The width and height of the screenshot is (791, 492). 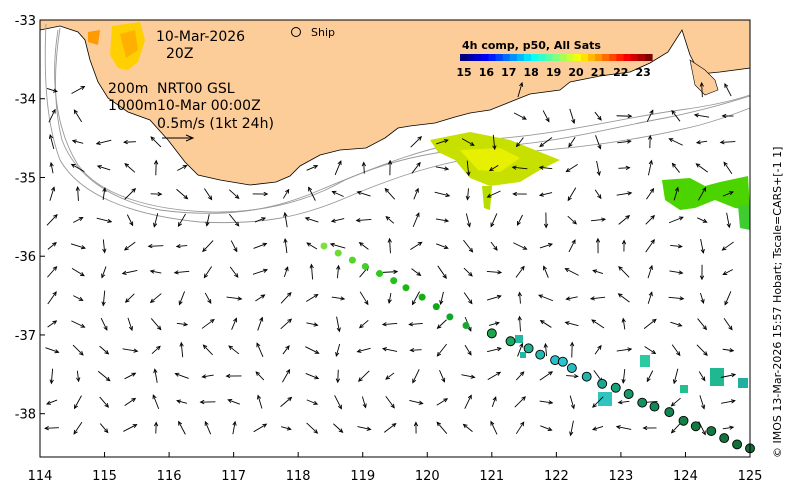 What do you see at coordinates (128, 89) in the screenshot?
I see `depth-200-label: 200m` at bounding box center [128, 89].